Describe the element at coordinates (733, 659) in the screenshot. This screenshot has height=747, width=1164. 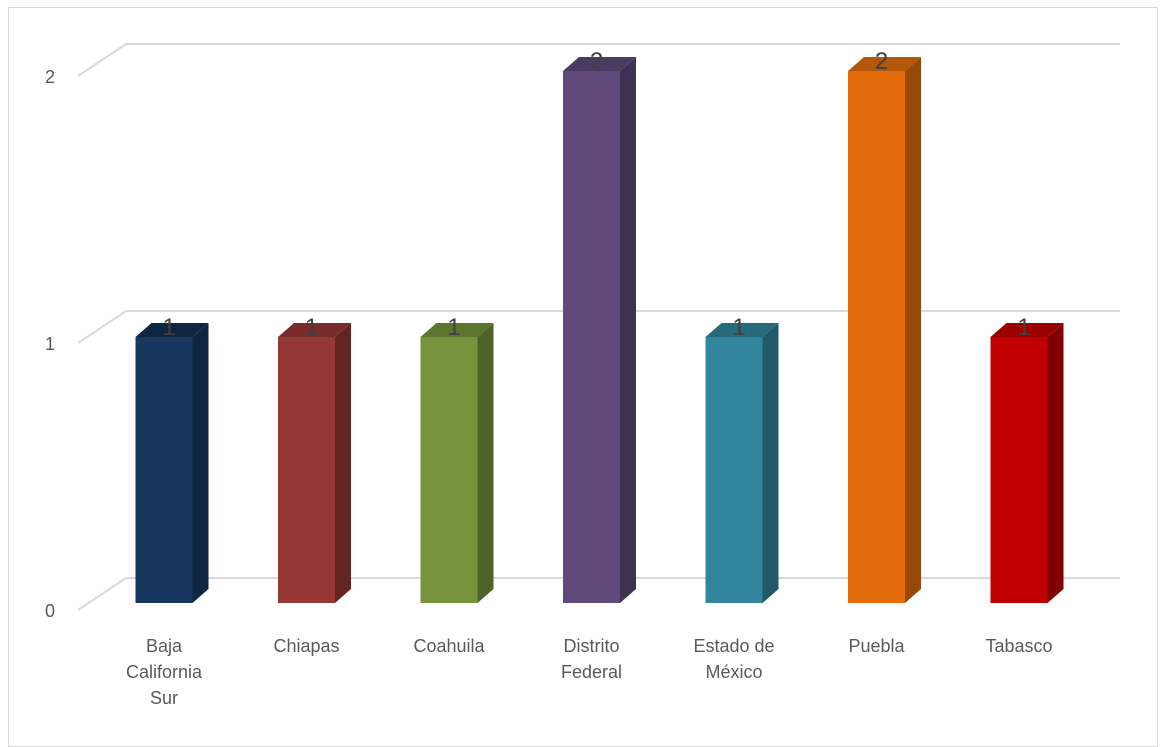
I see `category-label: Estado de México` at that location.